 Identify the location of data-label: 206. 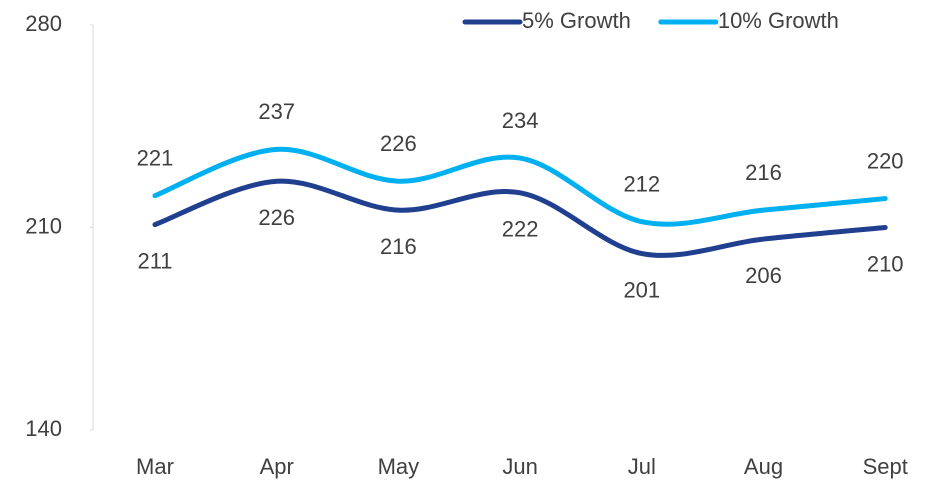
(763, 275).